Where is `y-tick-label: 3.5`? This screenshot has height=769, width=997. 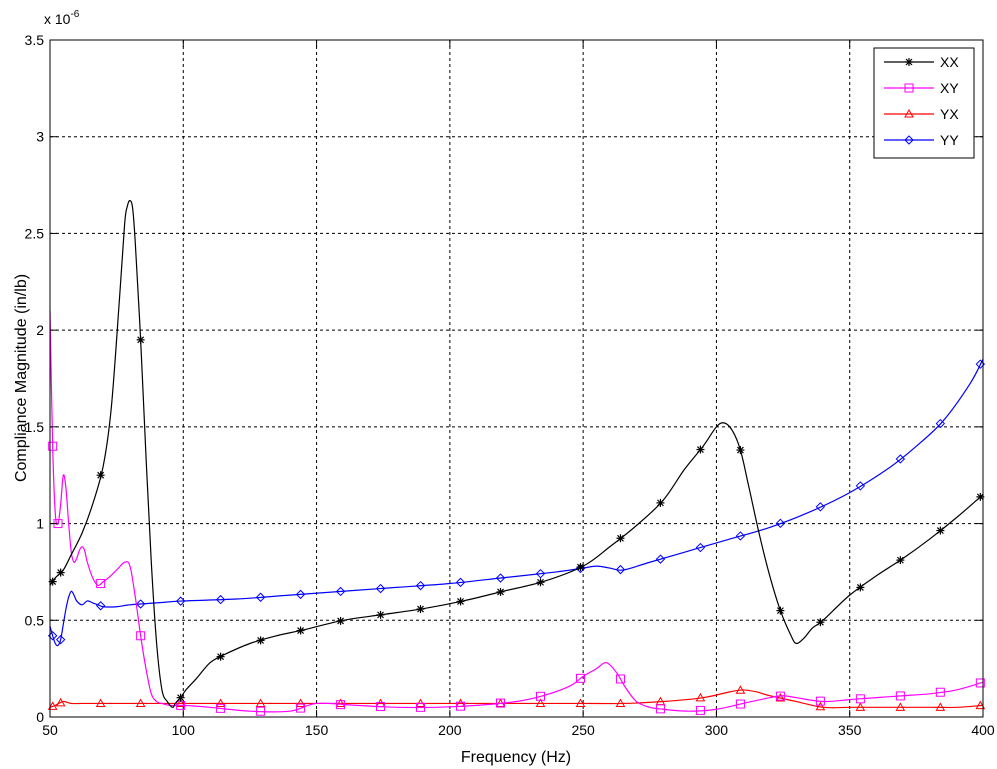
y-tick-label: 3.5 is located at coordinates (35, 40).